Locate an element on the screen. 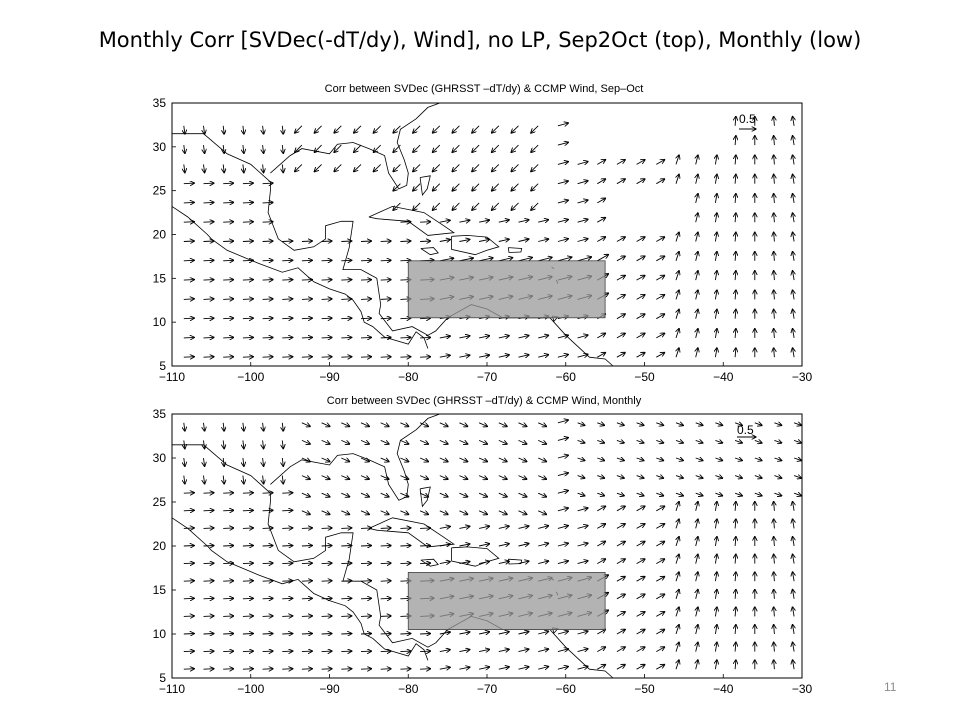 Image resolution: width=960 pixels, height=720 pixels. top-reference-label: 0.5 is located at coordinates (747, 119).